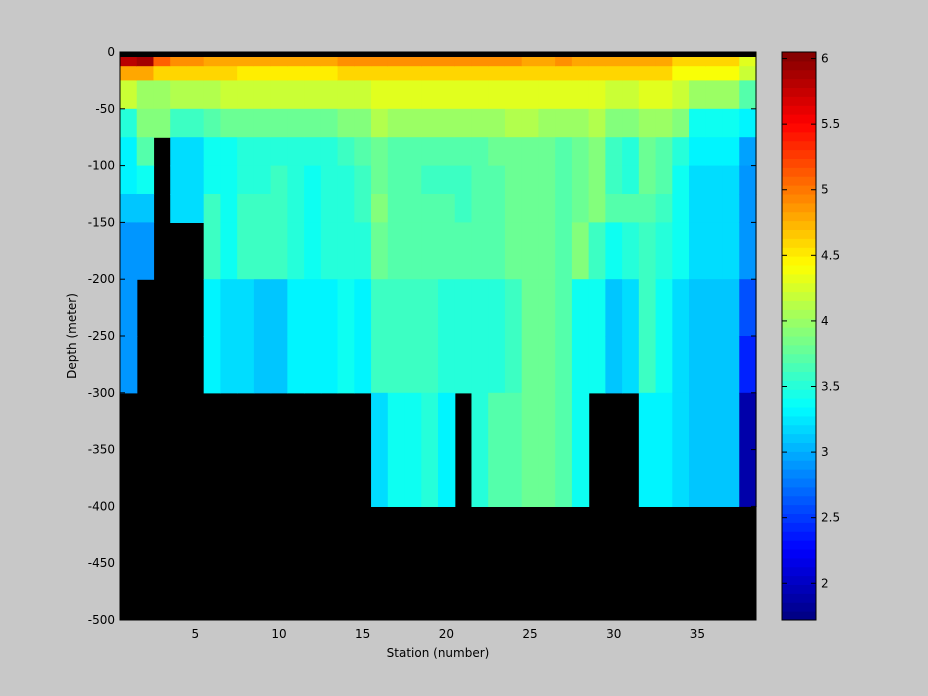 This screenshot has width=928, height=696. I want to click on x-tick-label: 35, so click(697, 634).